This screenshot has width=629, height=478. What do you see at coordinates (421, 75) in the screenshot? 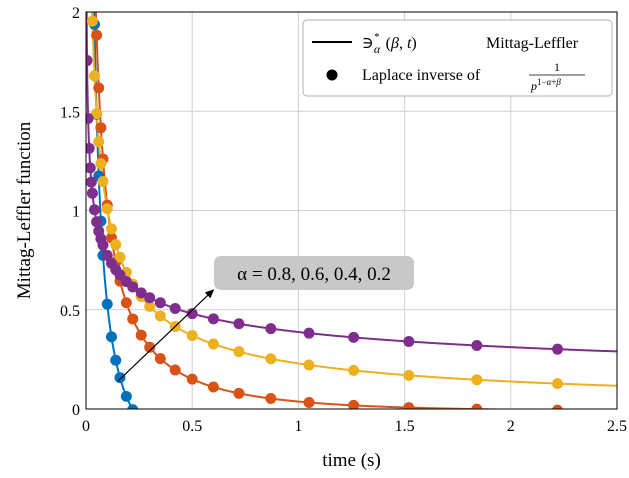
I see `legend-marker-label: Laplace inverse of` at bounding box center [421, 75].